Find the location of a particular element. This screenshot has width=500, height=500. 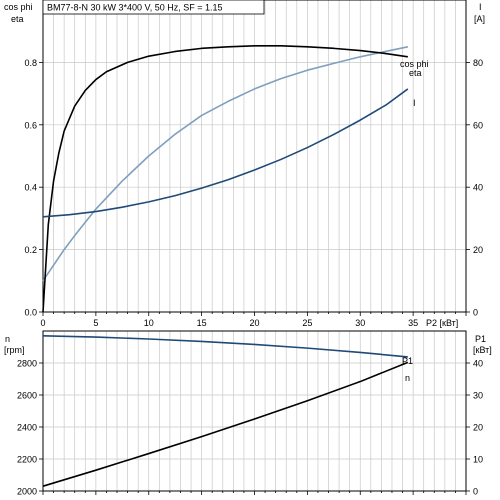

series-label-eta: eta is located at coordinates (415, 73).